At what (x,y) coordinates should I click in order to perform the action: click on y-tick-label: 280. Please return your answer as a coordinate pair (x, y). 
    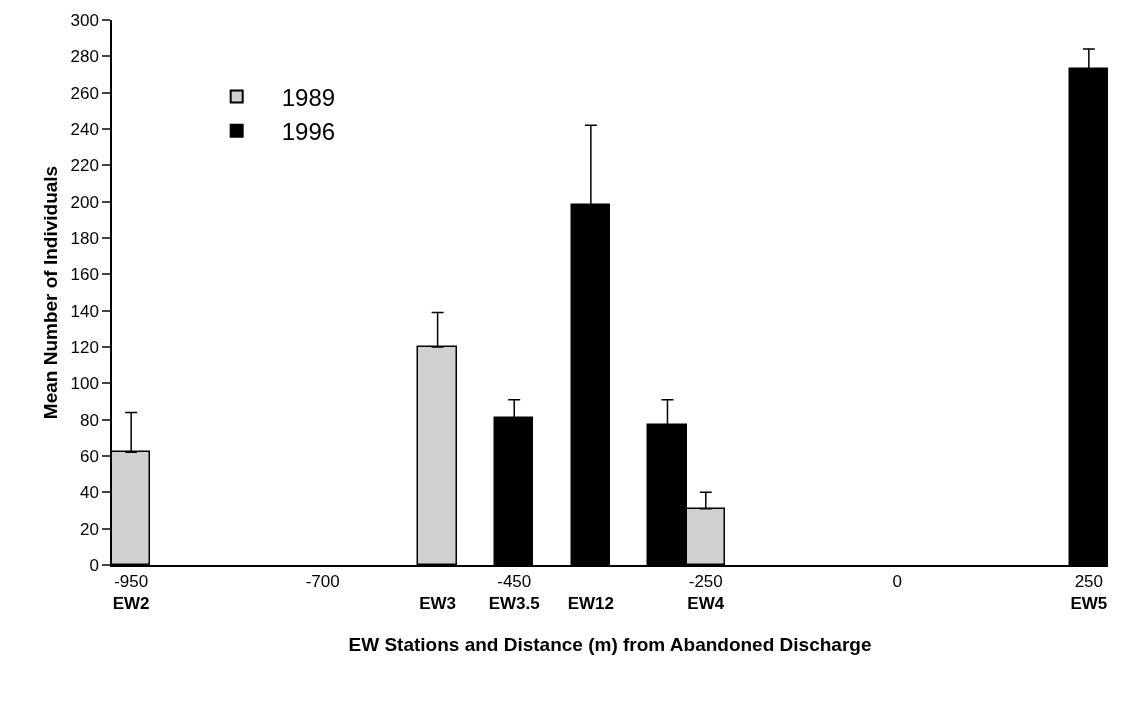
    Looking at the image, I should click on (84, 57).